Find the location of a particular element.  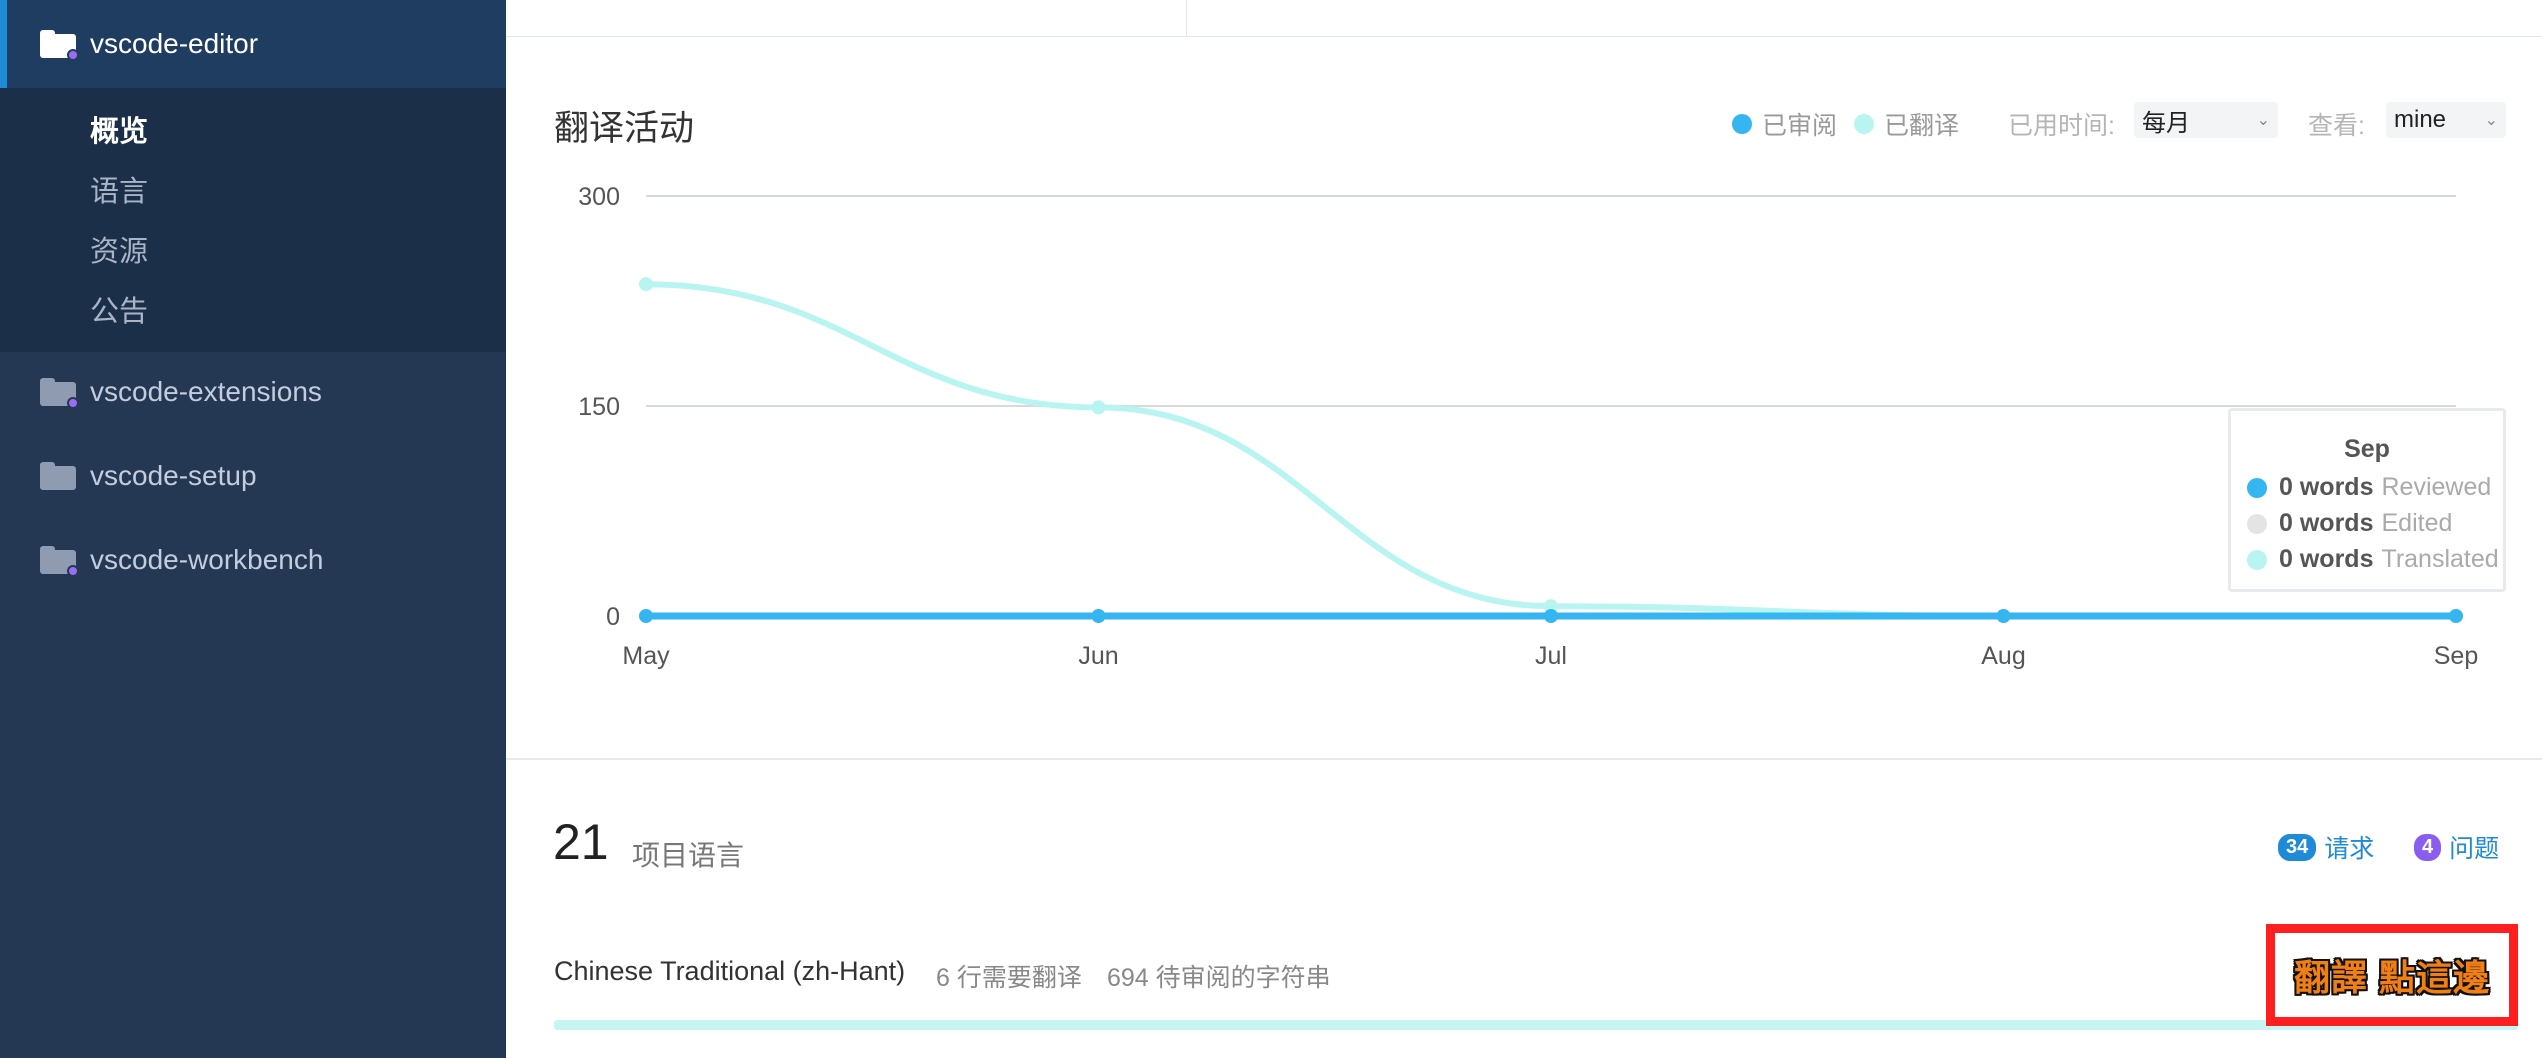

view-select-value: mine is located at coordinates (2420, 119).